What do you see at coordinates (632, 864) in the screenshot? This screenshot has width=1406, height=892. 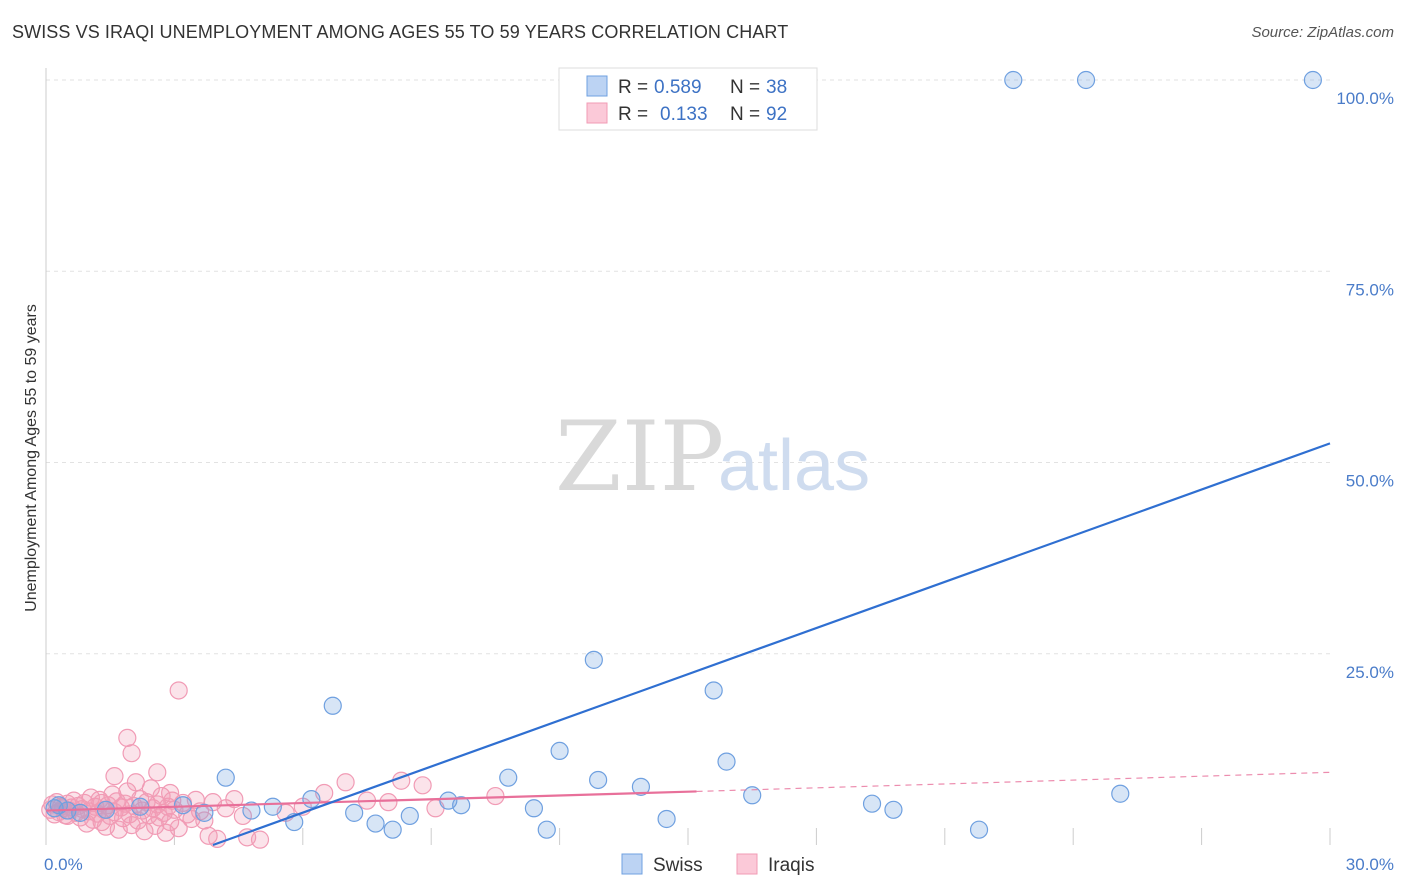 I see `bottom-legend-swatch-swiss` at bounding box center [632, 864].